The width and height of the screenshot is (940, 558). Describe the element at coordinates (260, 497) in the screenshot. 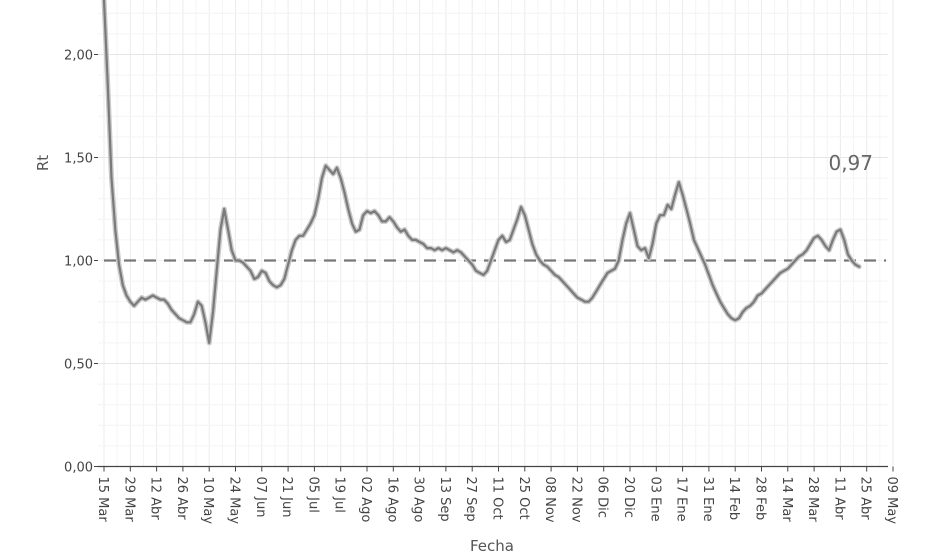

I see `x-tick-label: 07 Jun` at that location.